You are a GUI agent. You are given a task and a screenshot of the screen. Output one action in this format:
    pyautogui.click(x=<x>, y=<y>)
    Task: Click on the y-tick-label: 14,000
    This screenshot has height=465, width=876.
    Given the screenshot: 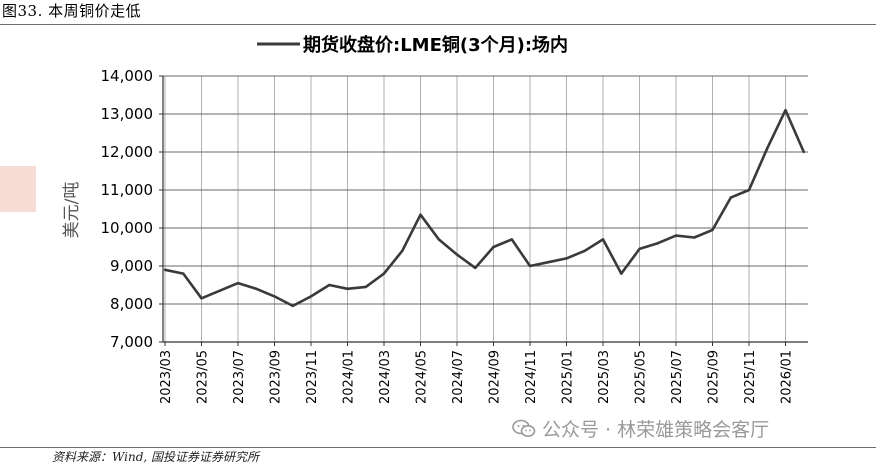 What is the action you would take?
    pyautogui.click(x=127, y=76)
    